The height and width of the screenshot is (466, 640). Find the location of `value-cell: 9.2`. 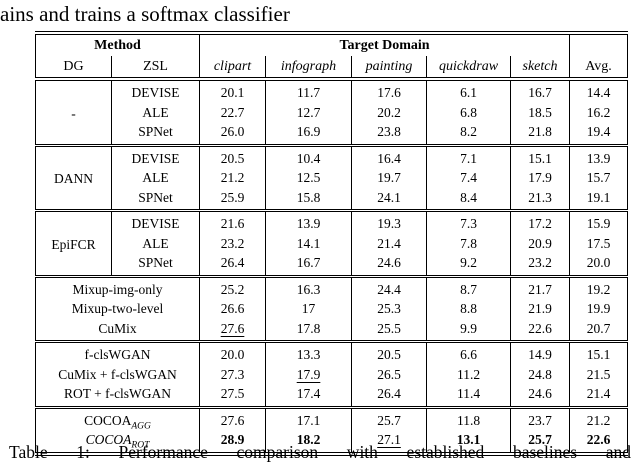

value-cell: 9.2 is located at coordinates (469, 264).